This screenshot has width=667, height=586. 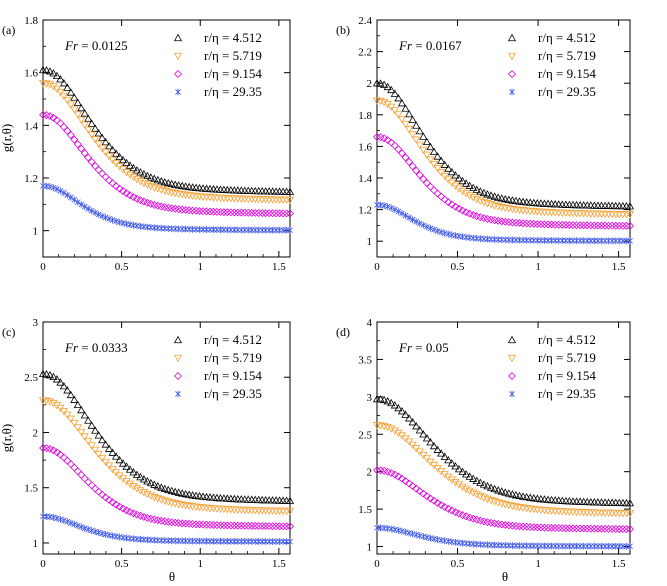 I want to click on froude-annotation: Fr = 0.0167, so click(x=430, y=45).